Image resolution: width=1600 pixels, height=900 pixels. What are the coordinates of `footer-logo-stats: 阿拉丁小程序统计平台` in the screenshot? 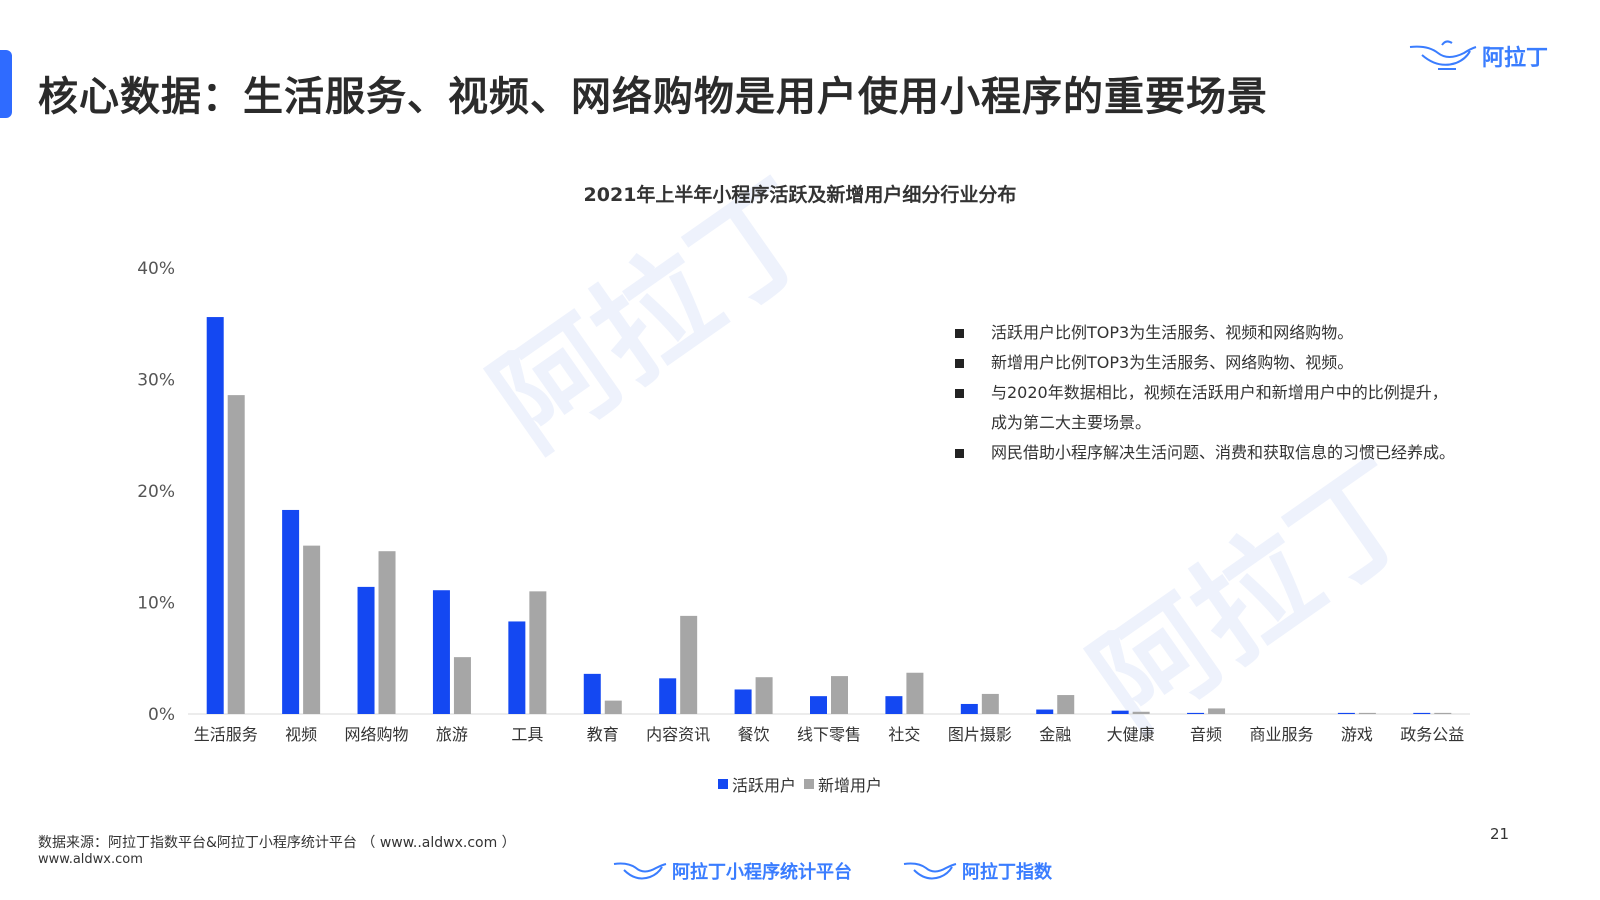 It's located at (732, 871).